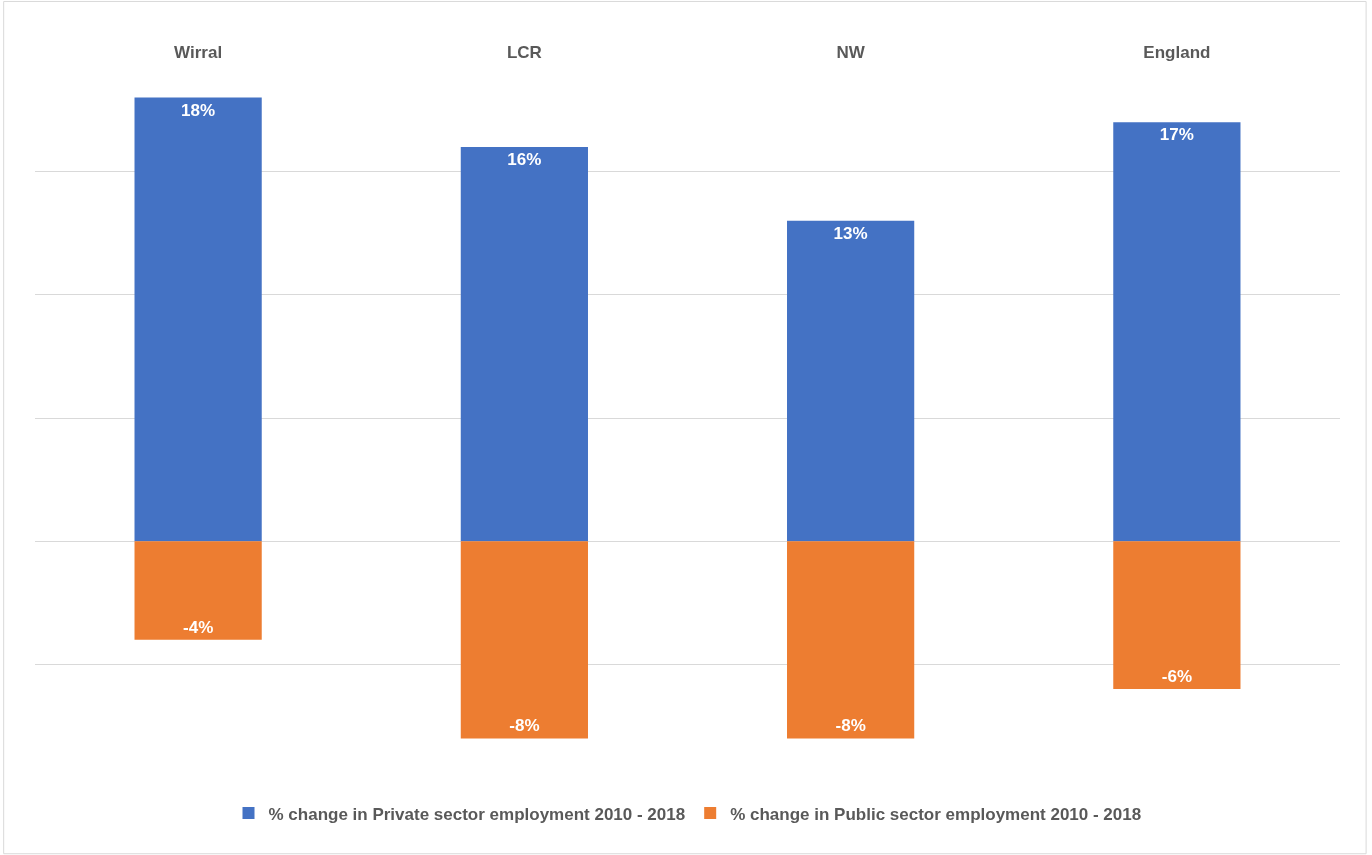  I want to click on x-tick-label: Wirral, so click(198, 52).